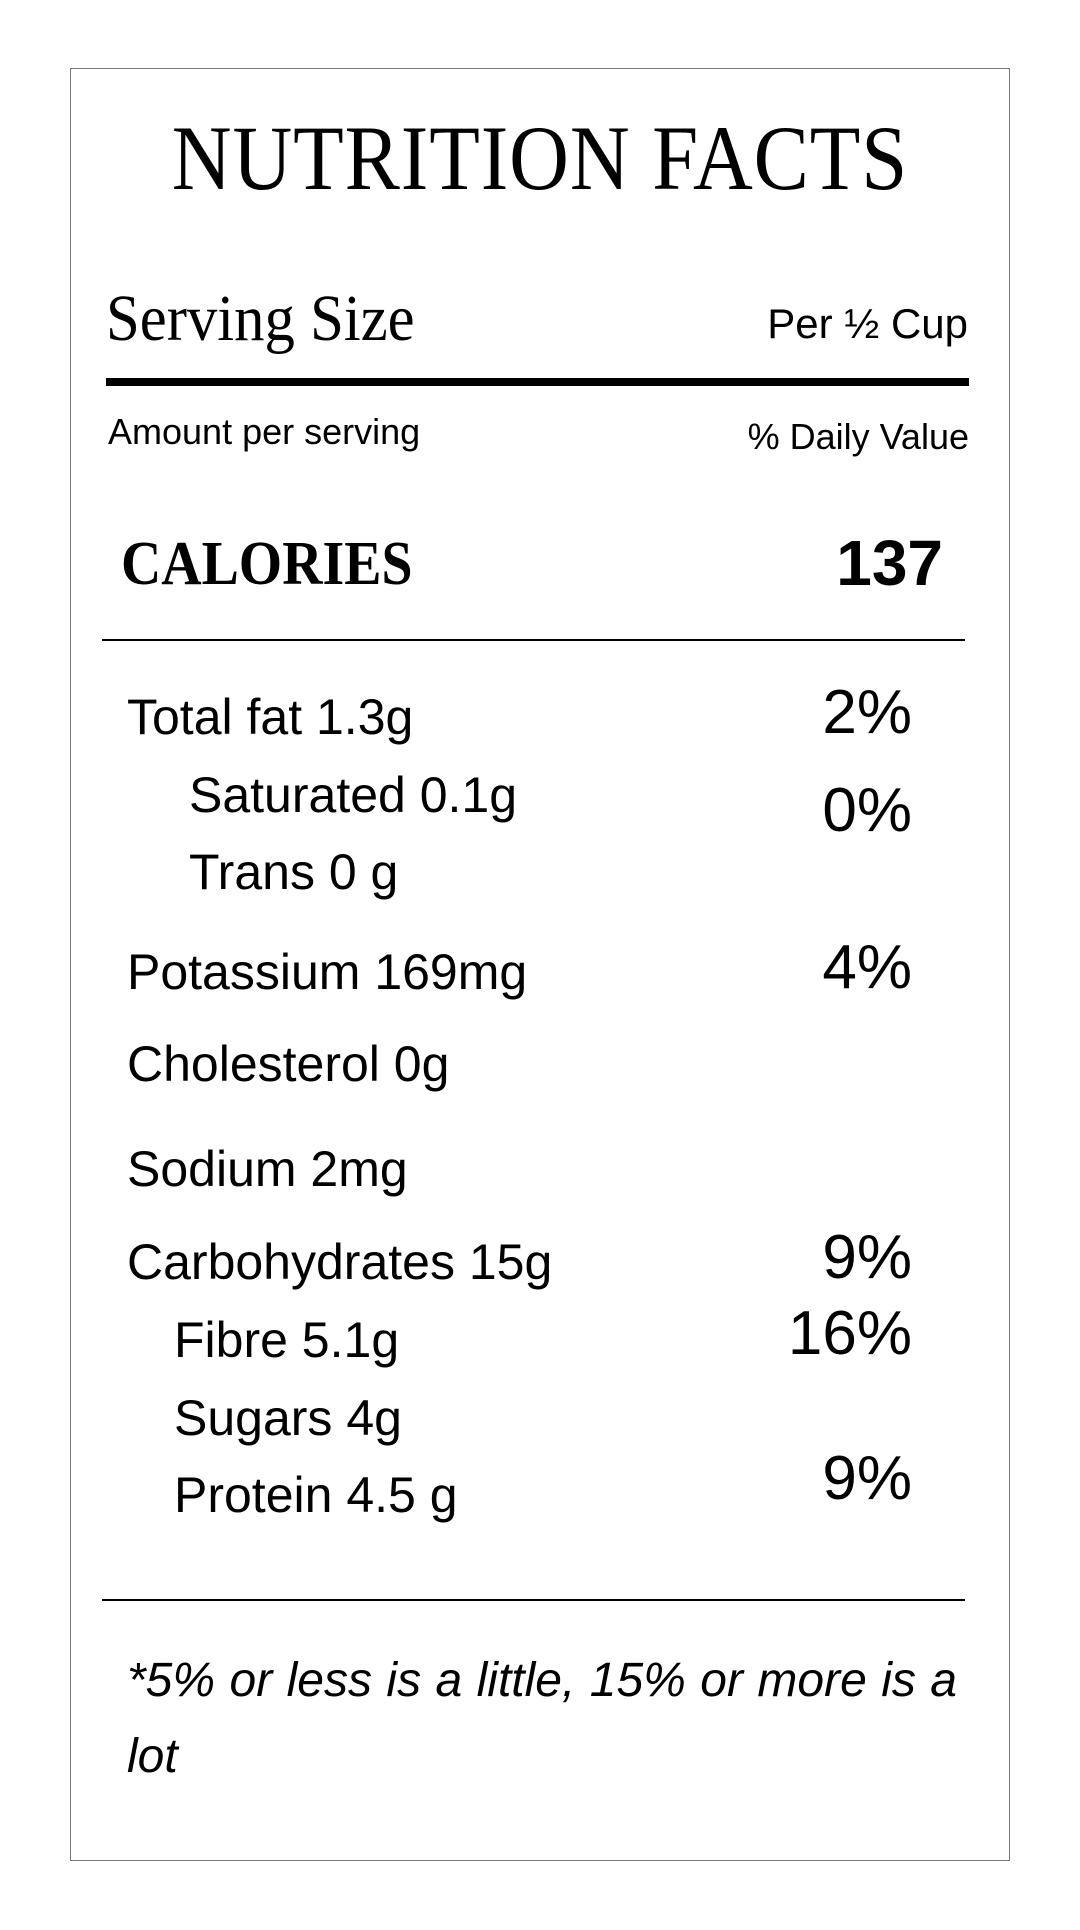 The width and height of the screenshot is (1080, 1930). What do you see at coordinates (327, 972) in the screenshot?
I see `nutrient-potassium: Potassium 169mg` at bounding box center [327, 972].